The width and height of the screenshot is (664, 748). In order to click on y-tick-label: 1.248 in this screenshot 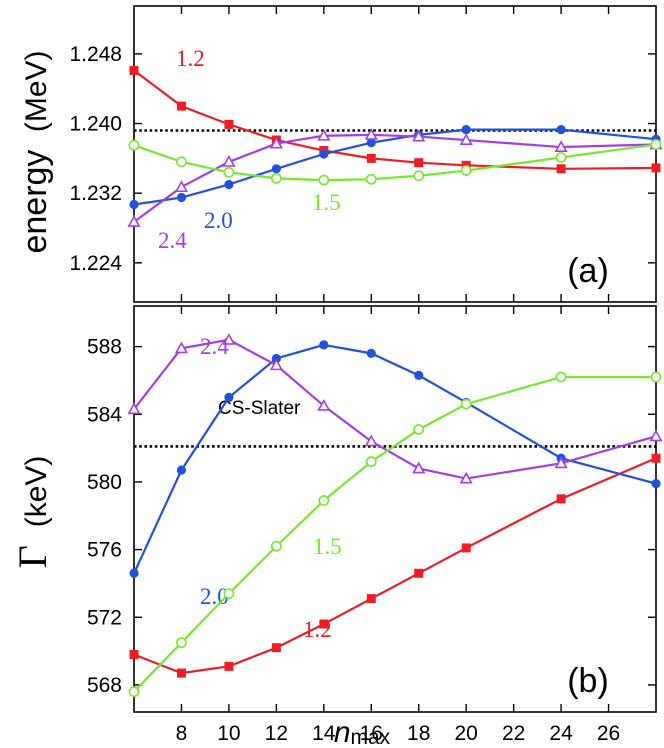, I will do `click(95, 54)`.